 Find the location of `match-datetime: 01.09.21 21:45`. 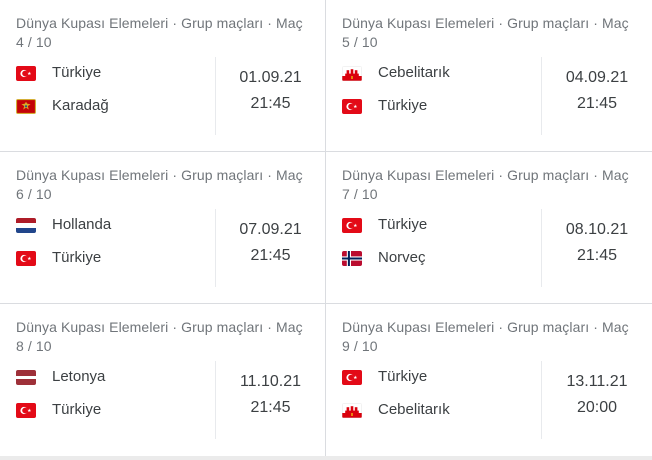

match-datetime: 01.09.21 21:45 is located at coordinates (270, 90).